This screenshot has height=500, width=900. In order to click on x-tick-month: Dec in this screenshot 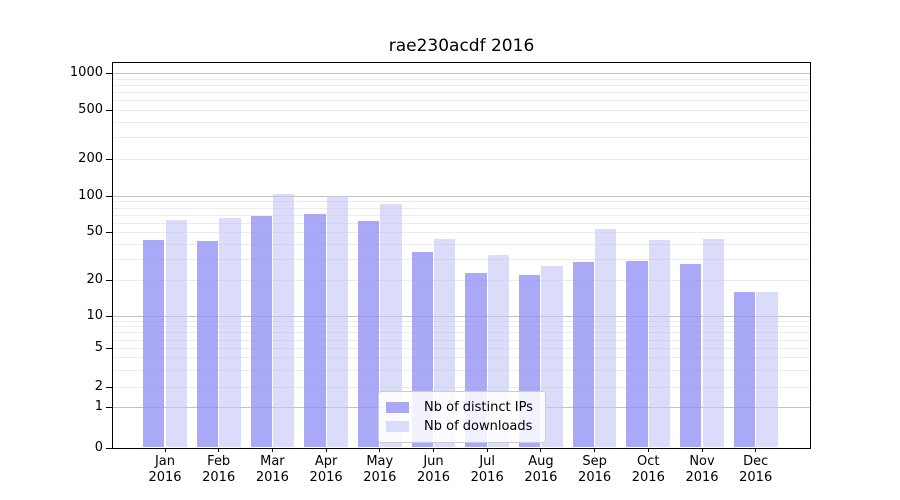, I will do `click(756, 461)`.